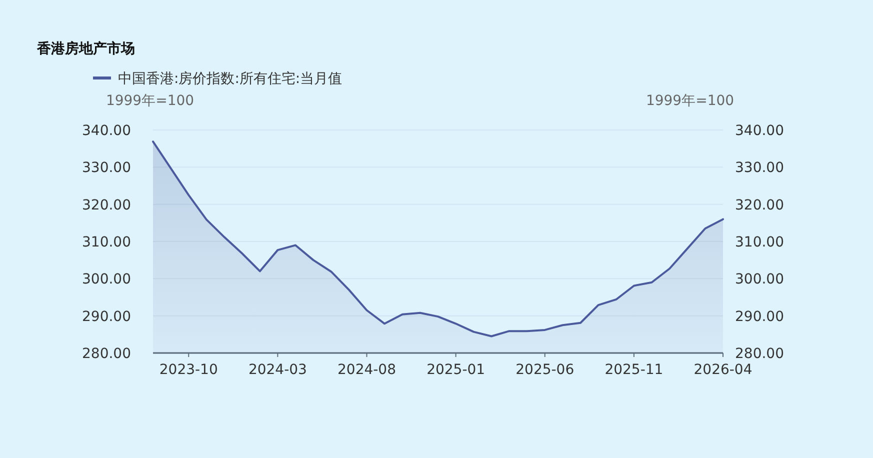  What do you see at coordinates (634, 370) in the screenshot?
I see `x-tick-label: 2025-11` at bounding box center [634, 370].